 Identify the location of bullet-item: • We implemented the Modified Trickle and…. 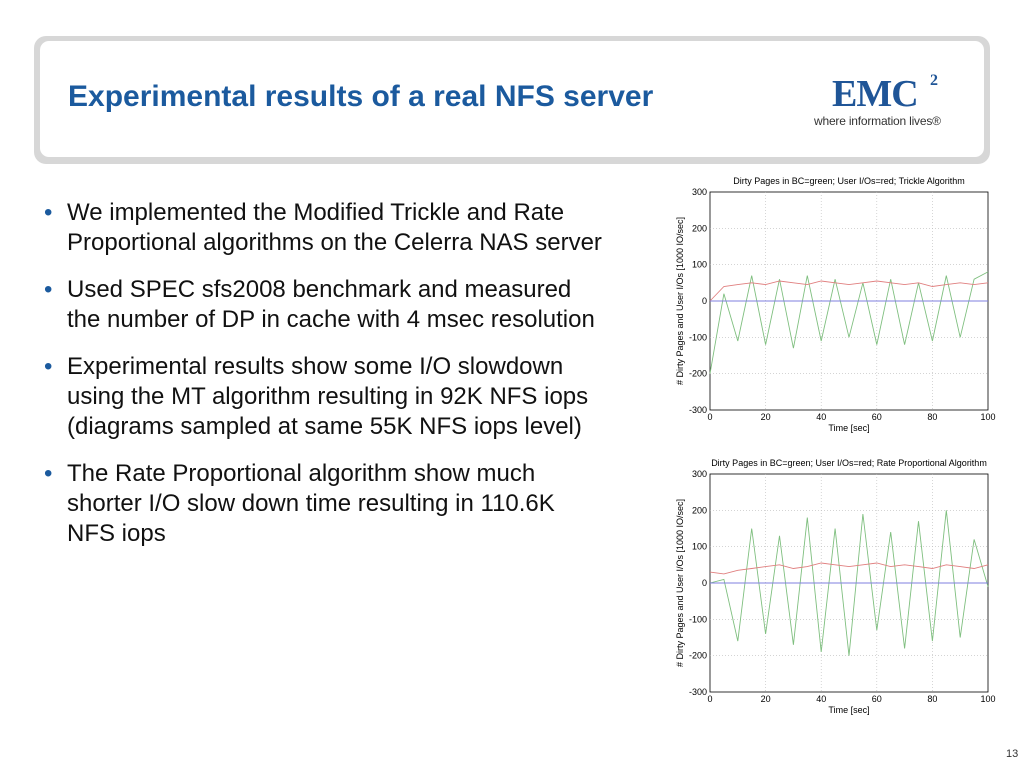
(324, 228).